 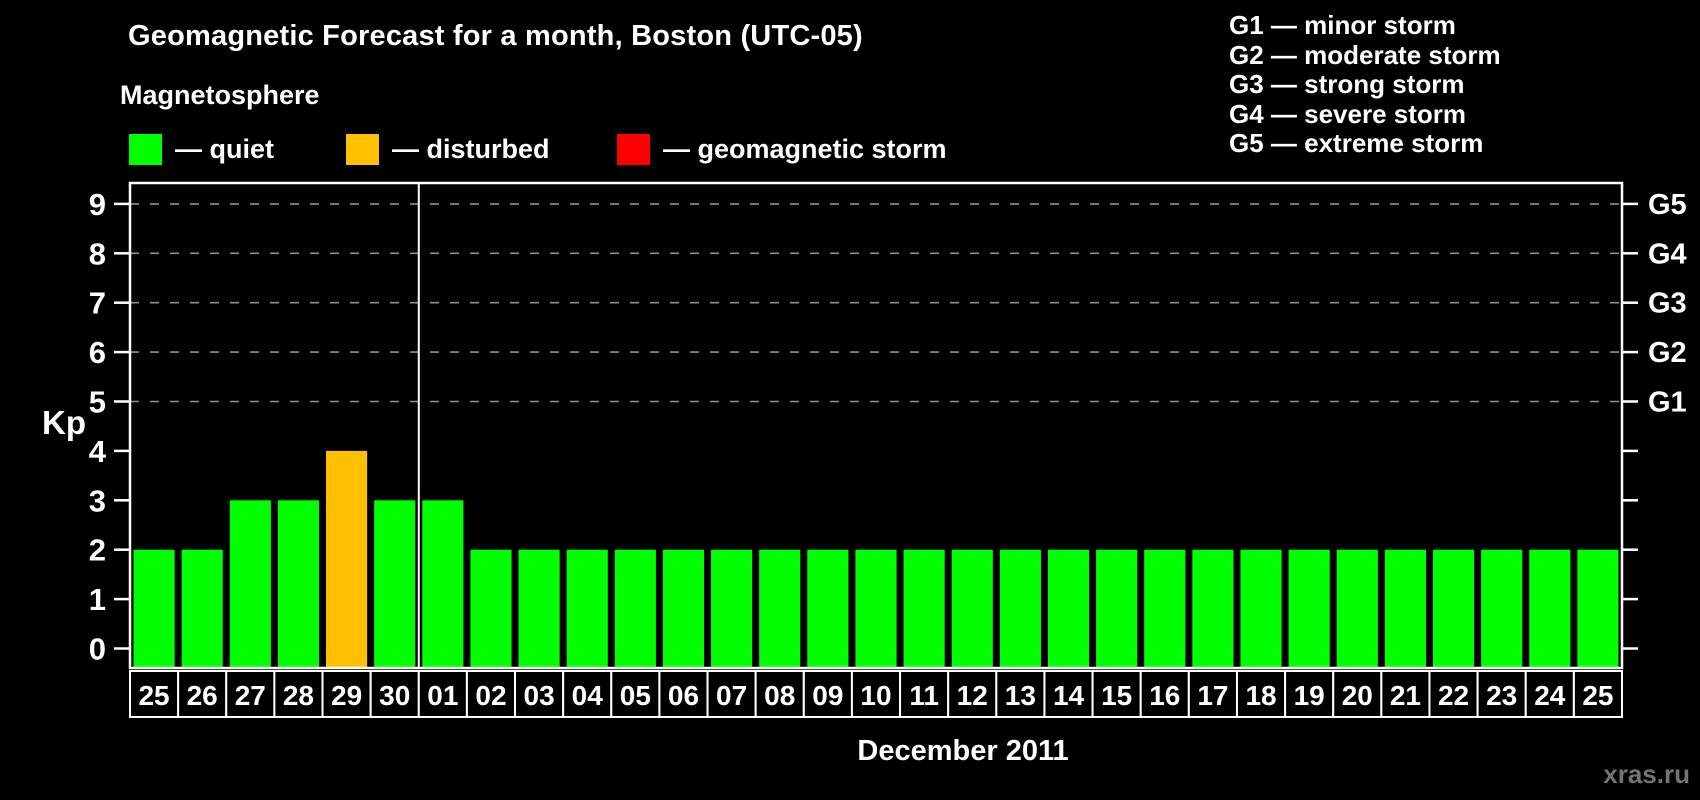 I want to click on g-level-label: G4, so click(x=1667, y=254).